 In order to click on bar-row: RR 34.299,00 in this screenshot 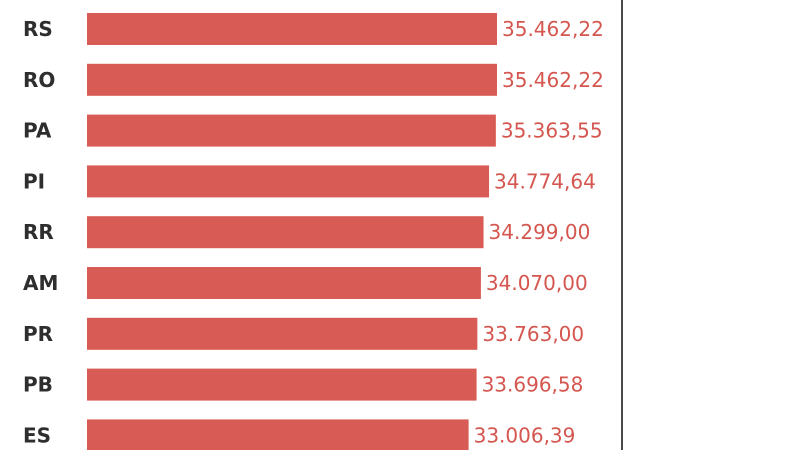, I will do `click(307, 232)`.